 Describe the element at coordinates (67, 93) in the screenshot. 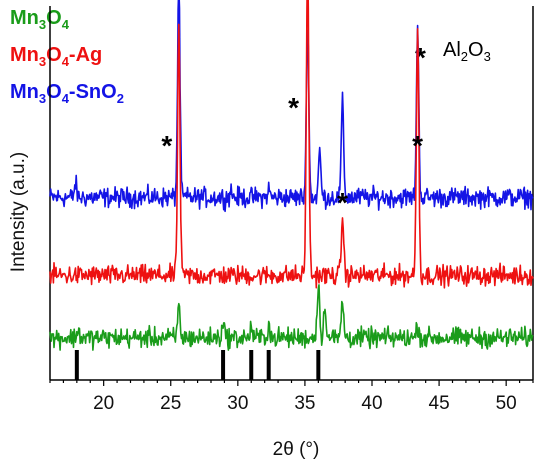

I see `legend-entry-mn3o4-sno2: Mn3O4-SnO2` at that location.